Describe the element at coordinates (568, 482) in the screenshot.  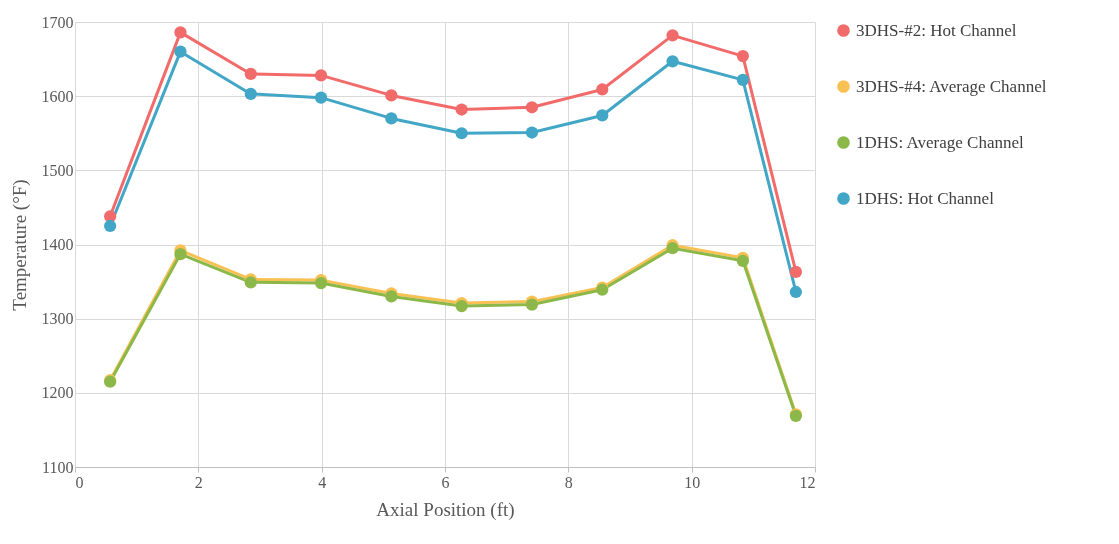
I see `x-tick-label: 8` at that location.